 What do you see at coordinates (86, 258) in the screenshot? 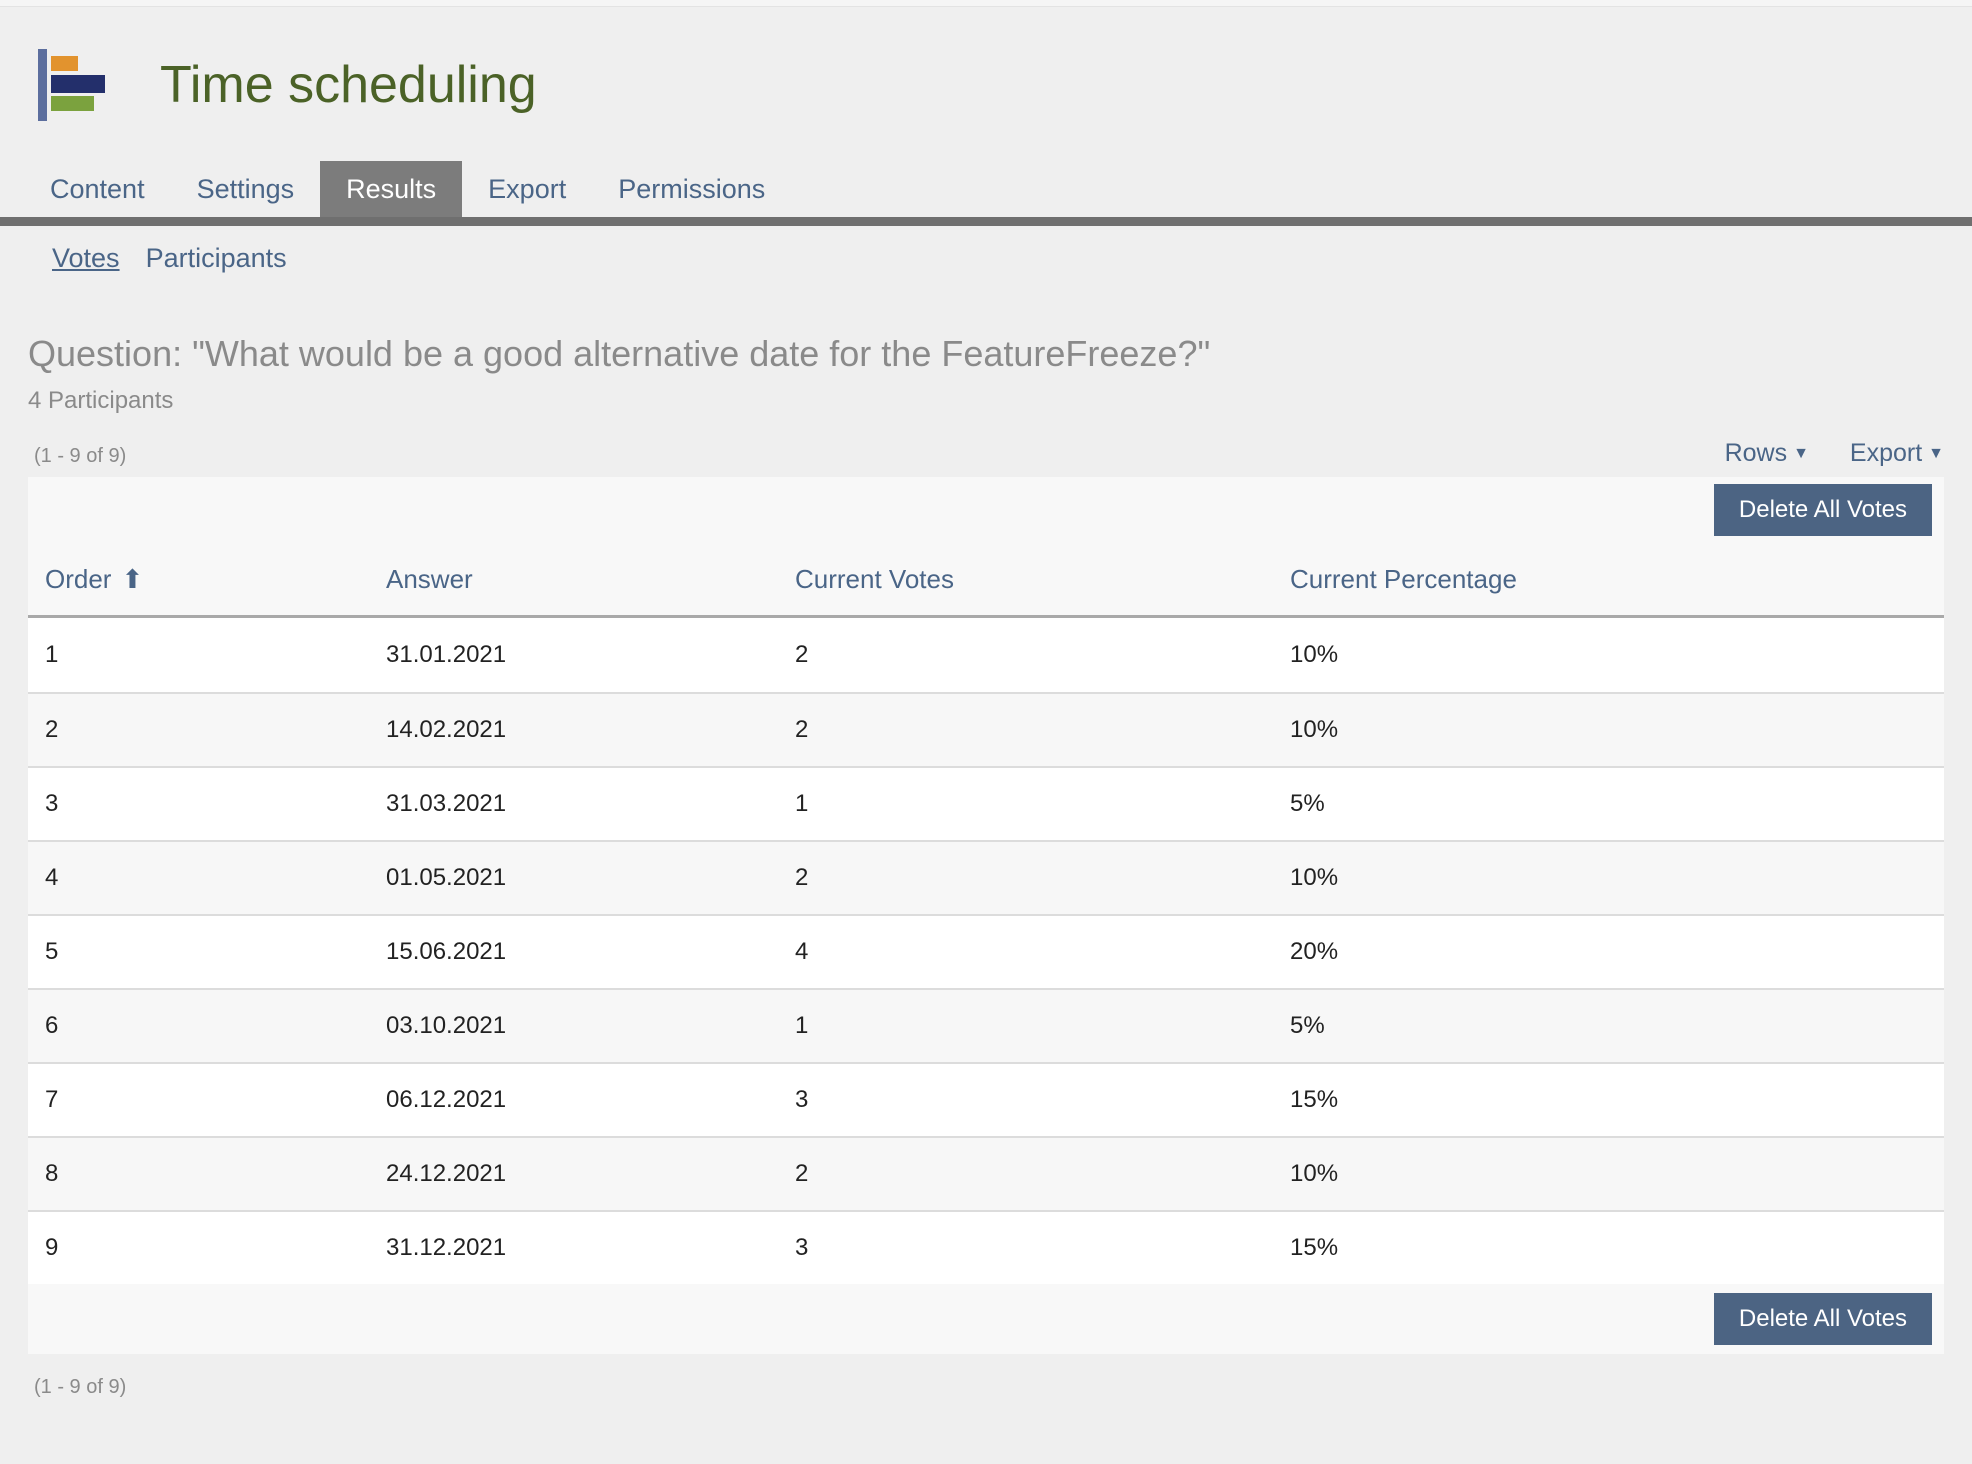
I see `subnav-link-votes: Votes` at bounding box center [86, 258].